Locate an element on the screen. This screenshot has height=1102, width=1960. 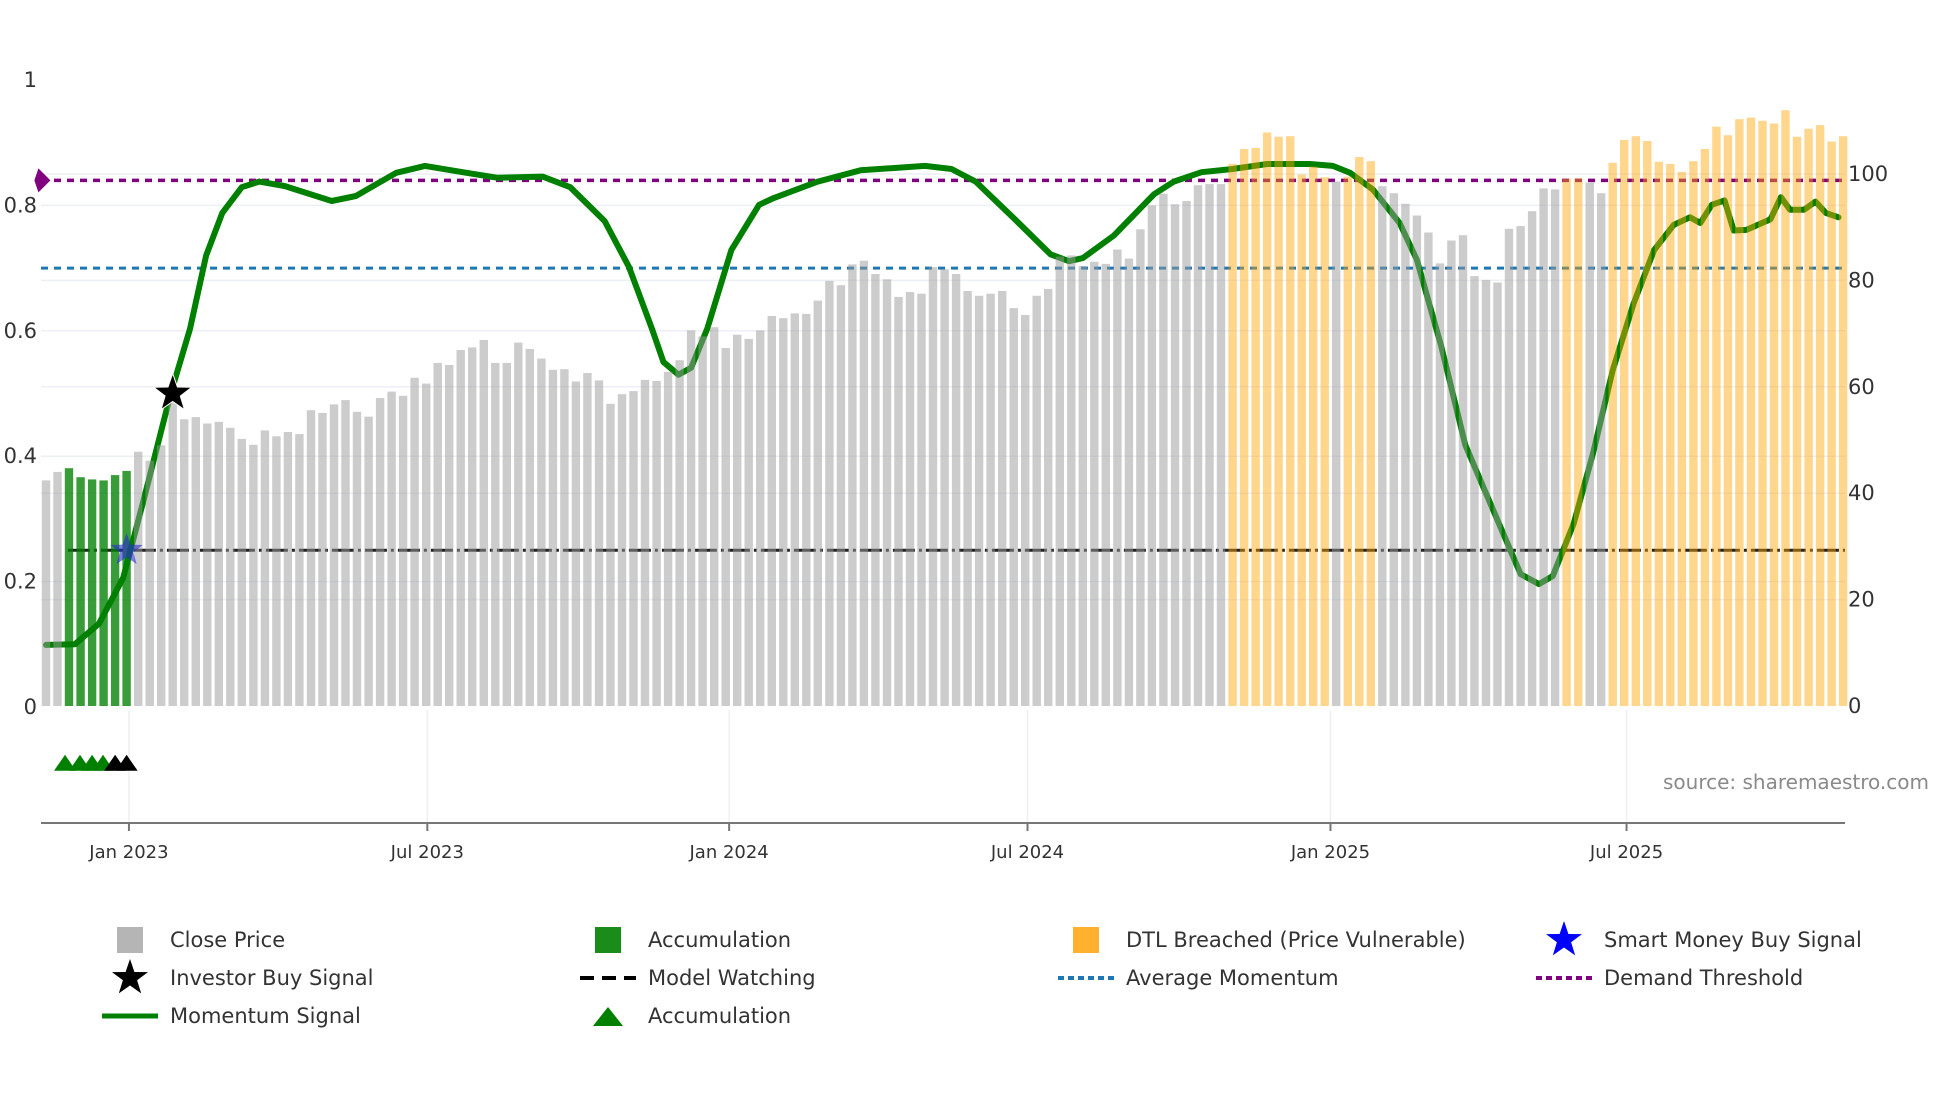
demand-threshold-diamond is located at coordinates (42, 180).